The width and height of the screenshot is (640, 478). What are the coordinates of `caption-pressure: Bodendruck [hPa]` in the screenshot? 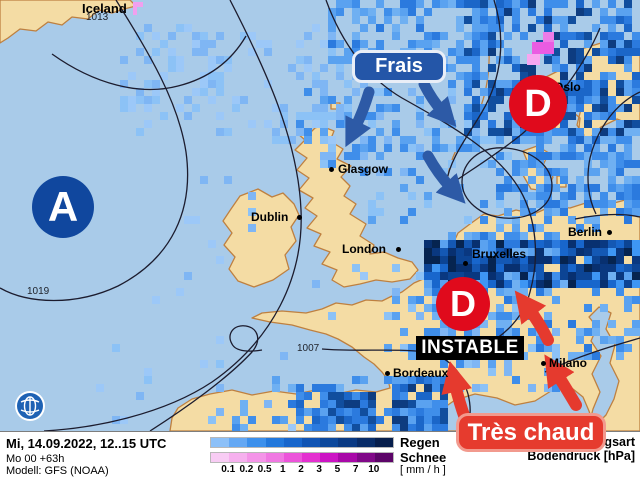 It's located at (581, 456).